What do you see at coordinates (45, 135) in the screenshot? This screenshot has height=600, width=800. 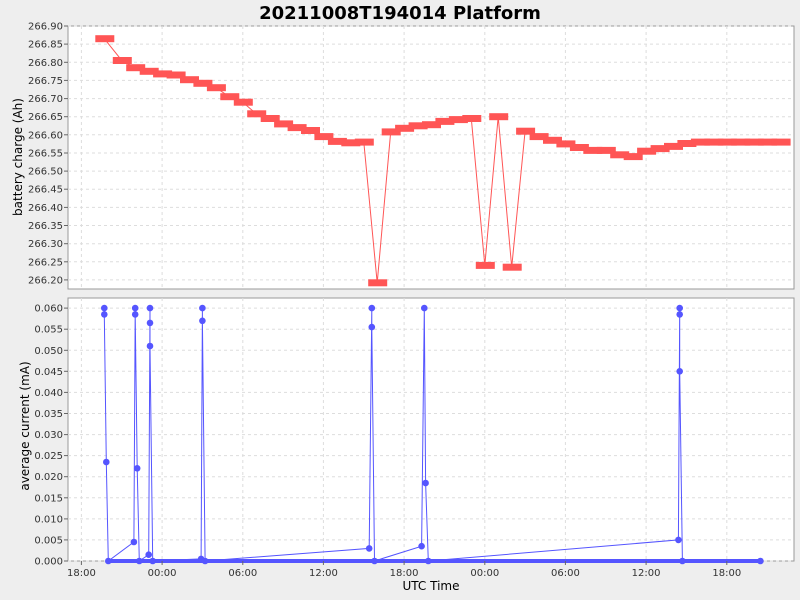 I see `y-tick-label: 266.60` at bounding box center [45, 135].